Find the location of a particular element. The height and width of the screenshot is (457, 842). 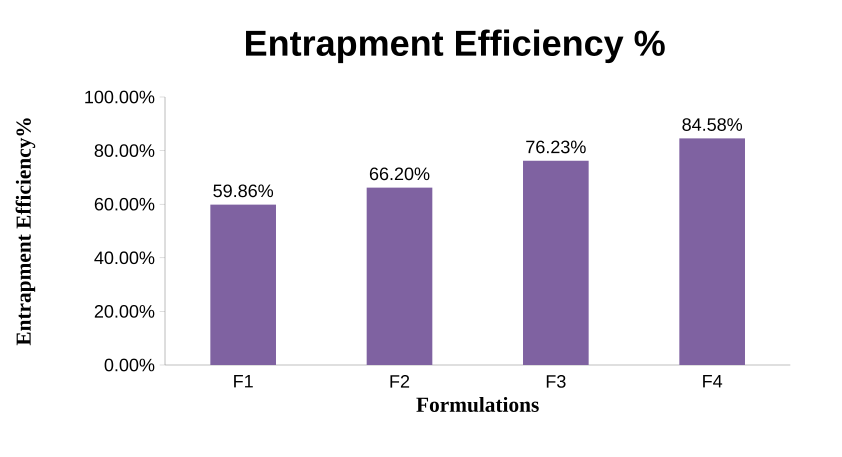

y-axis-title: Entrapment Efficiency% is located at coordinates (26, 232).